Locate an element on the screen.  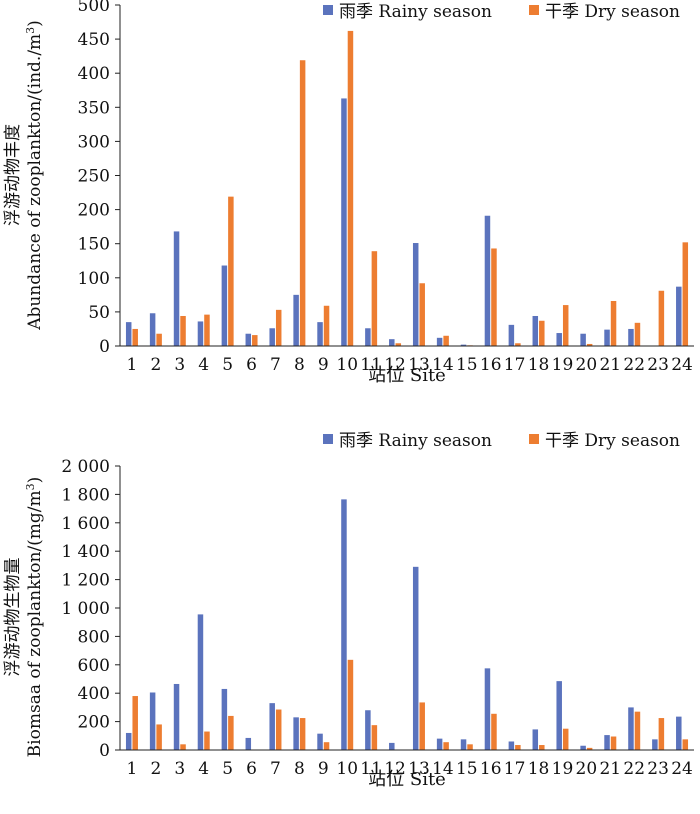
biomass-x-tick-label: 9 is located at coordinates (323, 769).